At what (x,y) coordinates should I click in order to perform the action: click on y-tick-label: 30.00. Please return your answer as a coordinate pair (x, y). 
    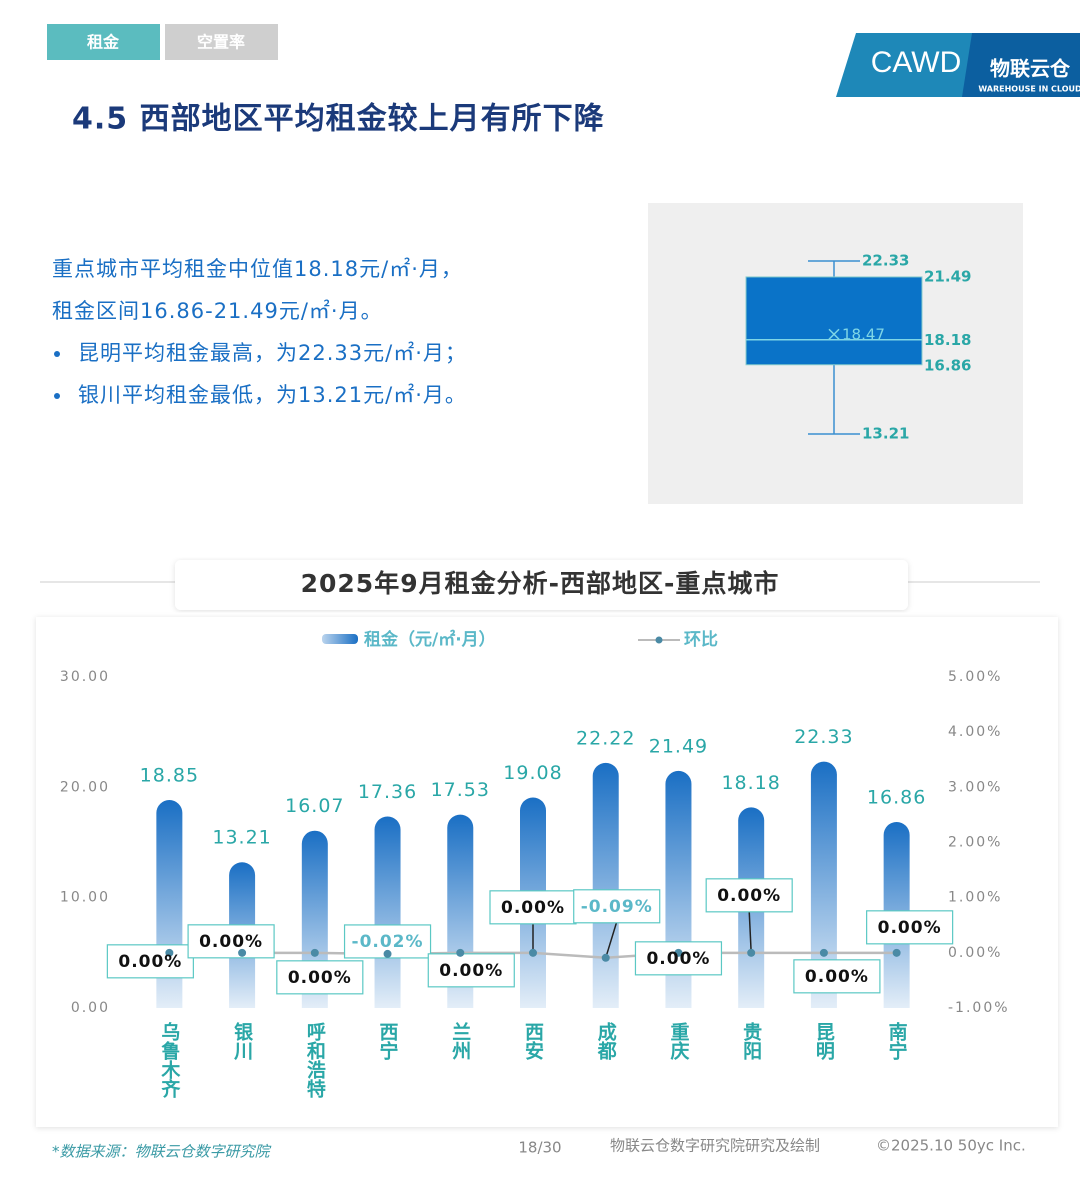
    Looking at the image, I should click on (85, 677).